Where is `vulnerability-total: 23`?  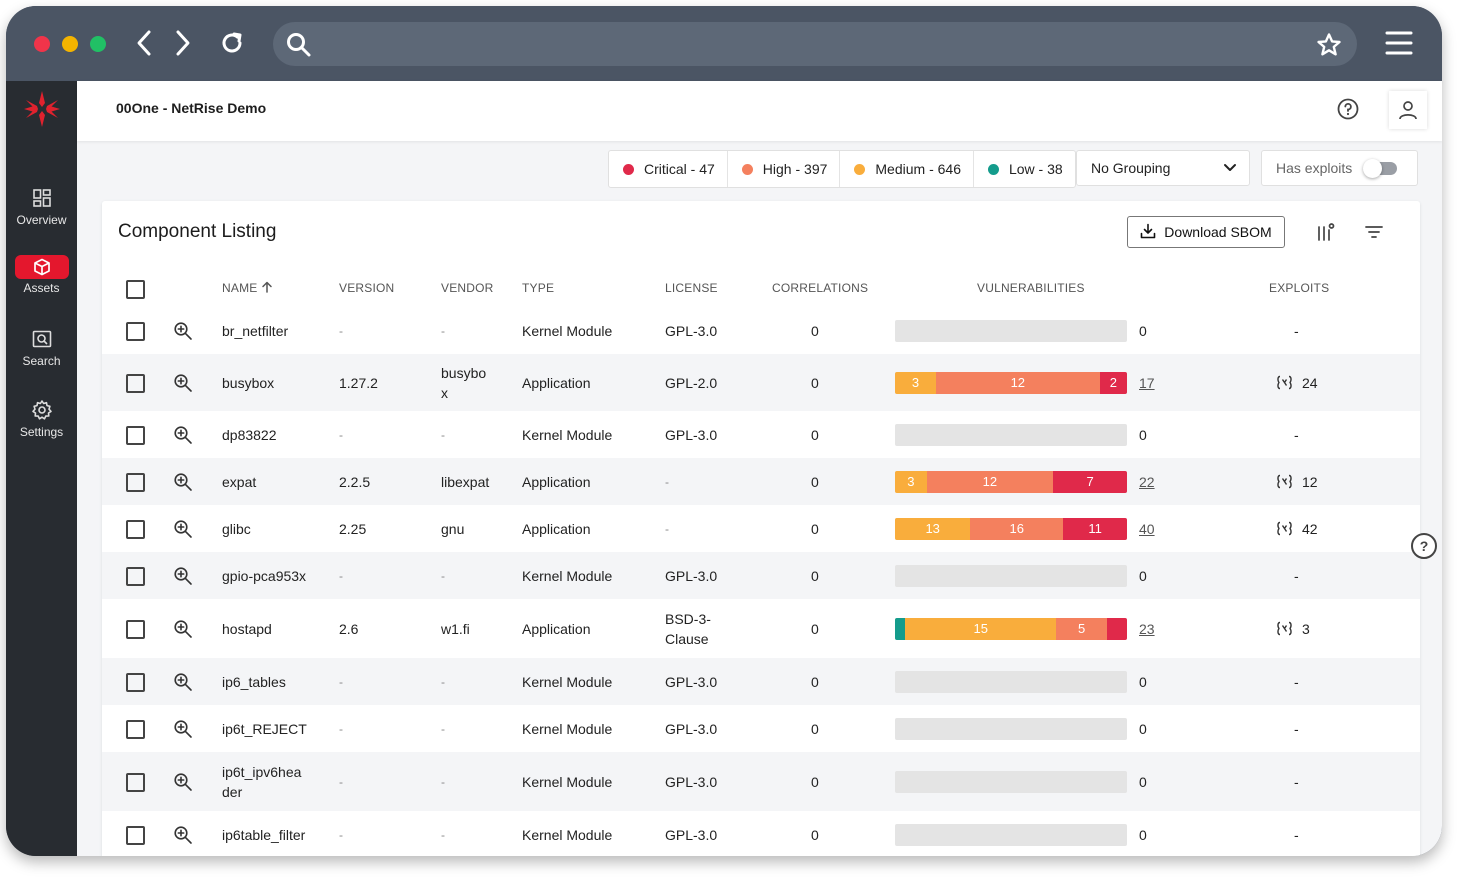
vulnerability-total: 23 is located at coordinates (1147, 628).